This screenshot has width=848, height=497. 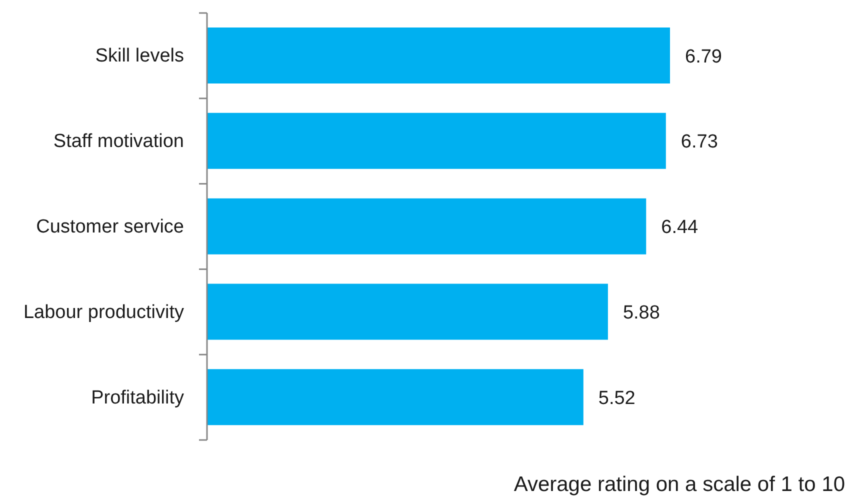 I want to click on data-label: 6.73, so click(x=699, y=142).